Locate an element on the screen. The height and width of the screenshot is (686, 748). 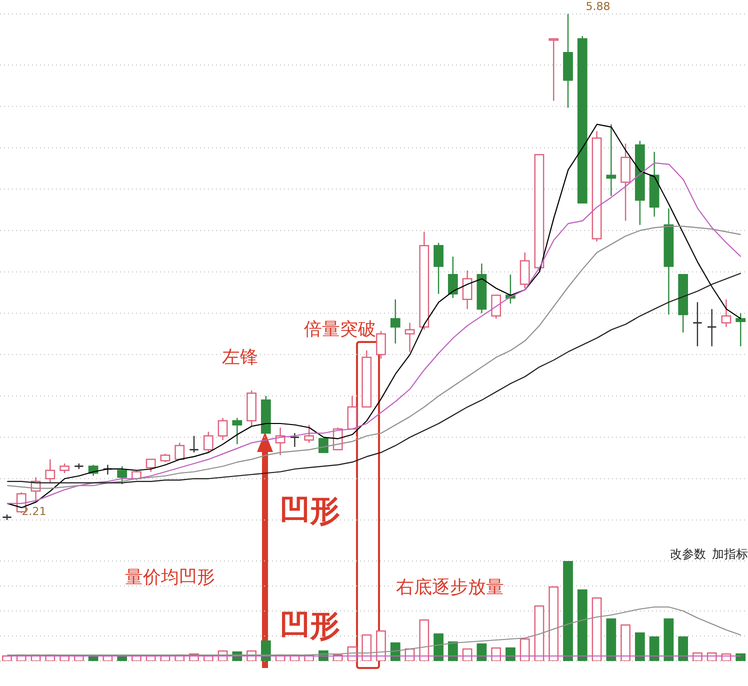
annotation: 2.21 is located at coordinates (34, 511).